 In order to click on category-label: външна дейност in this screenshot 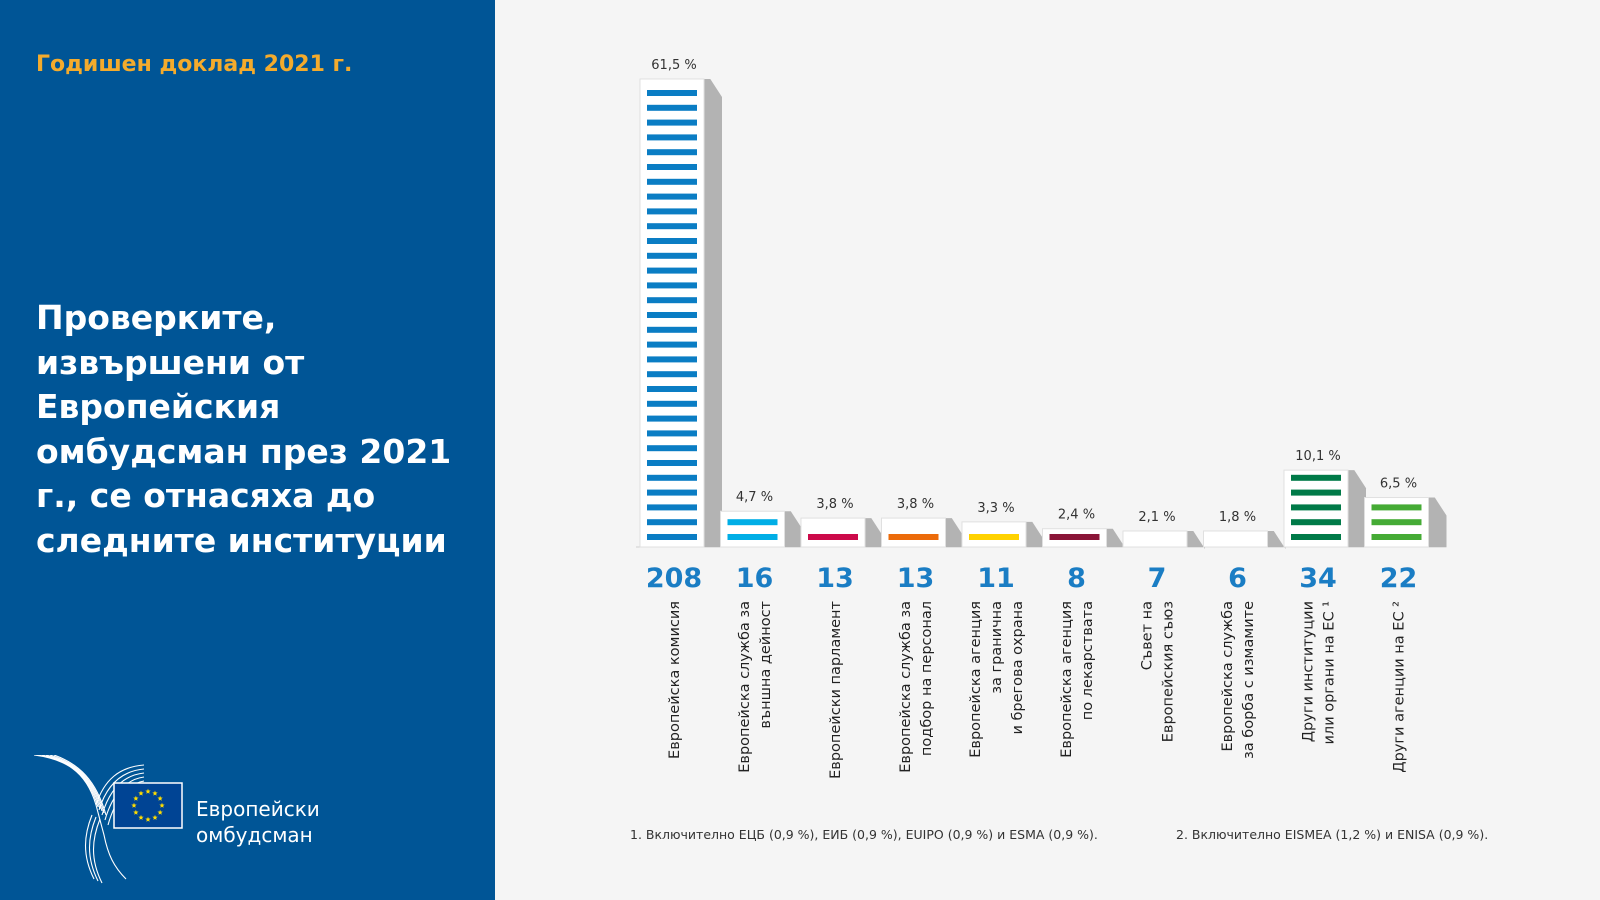, I will do `click(766, 664)`.